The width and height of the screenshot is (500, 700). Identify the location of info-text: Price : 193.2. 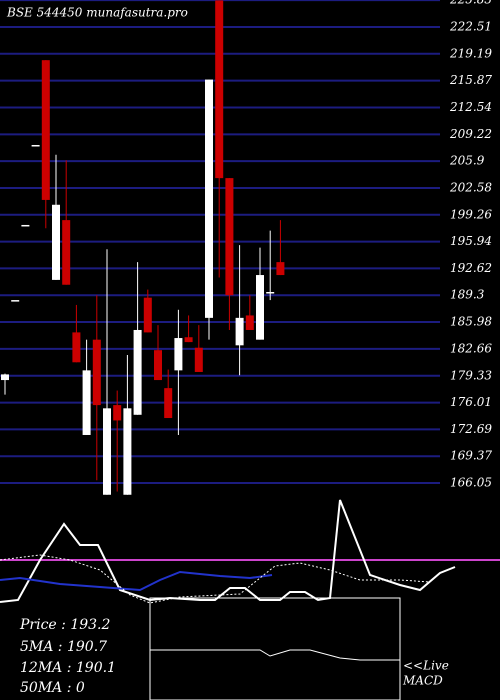
(65, 625).